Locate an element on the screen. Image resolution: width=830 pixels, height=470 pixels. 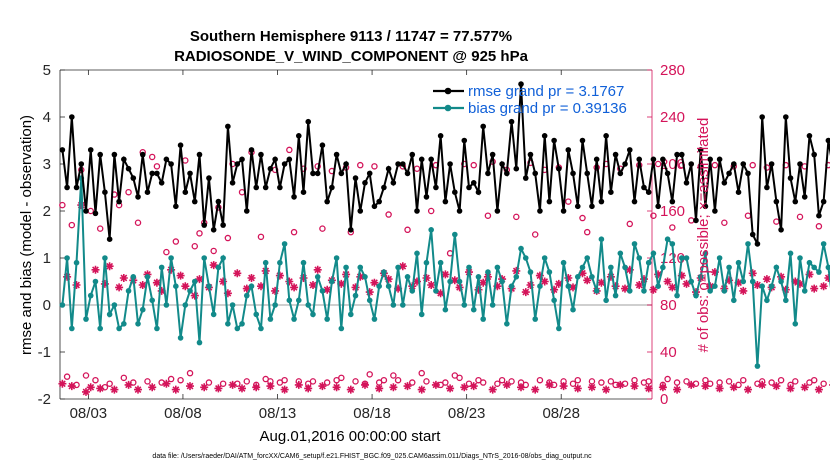
left-y-tick-label: -2 is located at coordinates (44, 399).